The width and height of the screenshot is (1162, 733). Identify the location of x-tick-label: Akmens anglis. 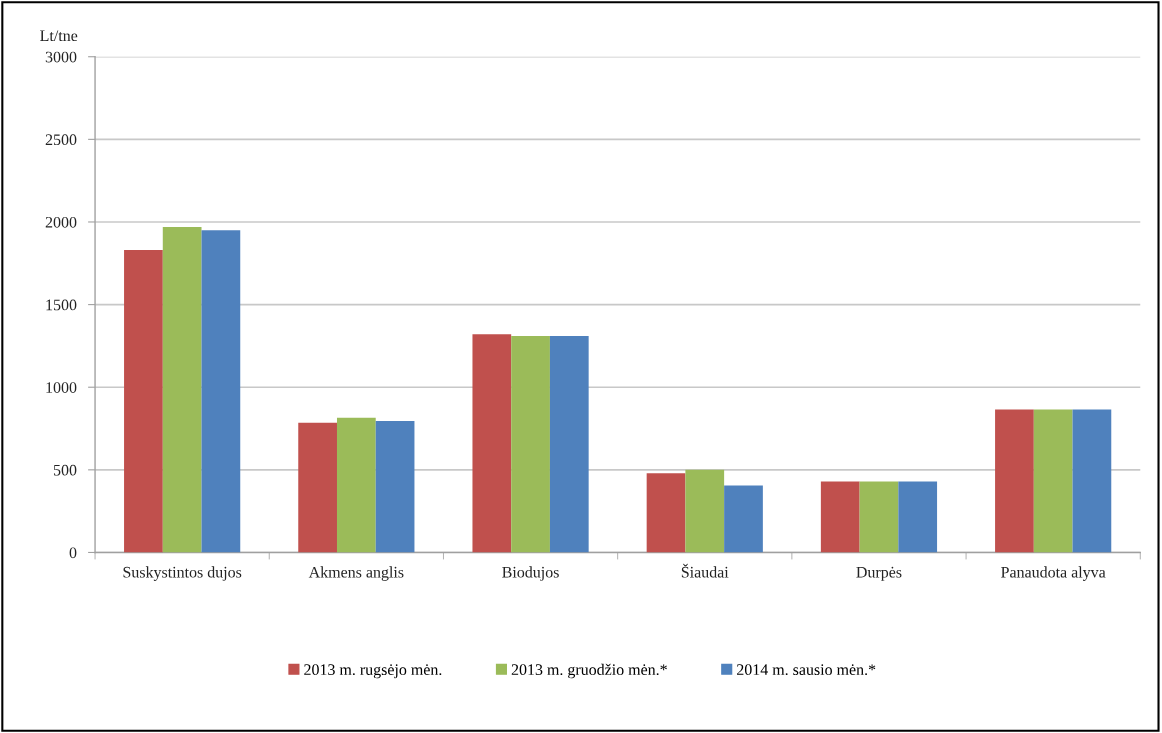
(356, 573).